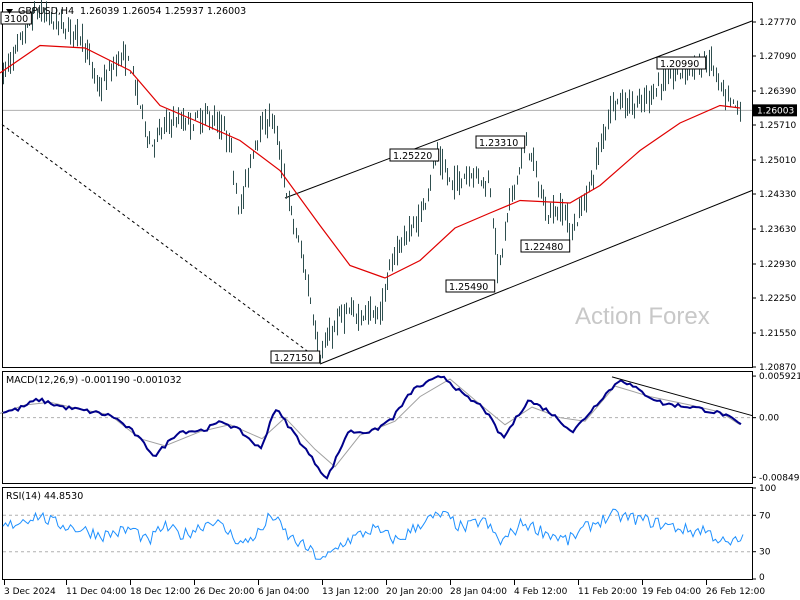 This screenshot has width=800, height=600. I want to click on pivot-label-text: 1.25220, so click(412, 156).